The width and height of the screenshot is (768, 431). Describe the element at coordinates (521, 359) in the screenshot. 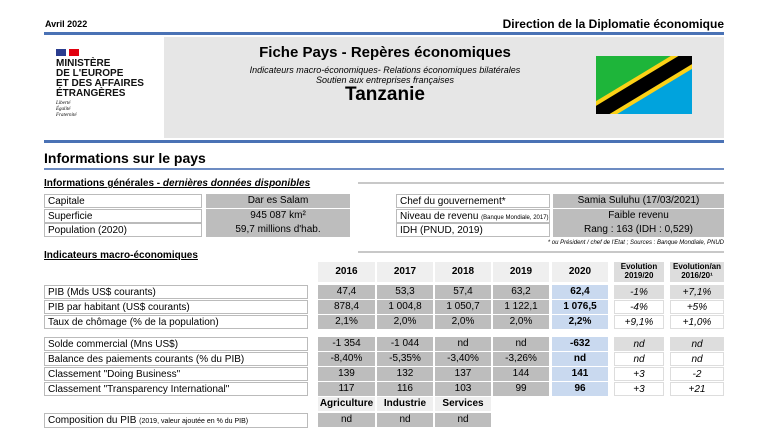

I see `indicator-value: -3,26%` at that location.